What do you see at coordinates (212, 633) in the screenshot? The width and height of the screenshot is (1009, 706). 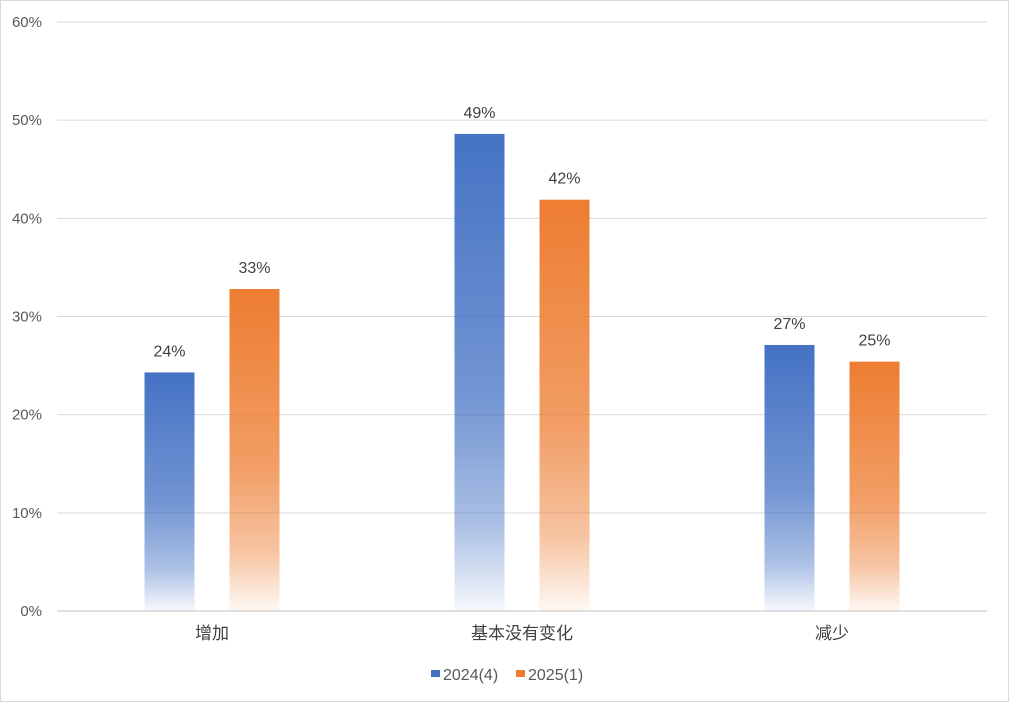 I see `category-label: 增加` at bounding box center [212, 633].